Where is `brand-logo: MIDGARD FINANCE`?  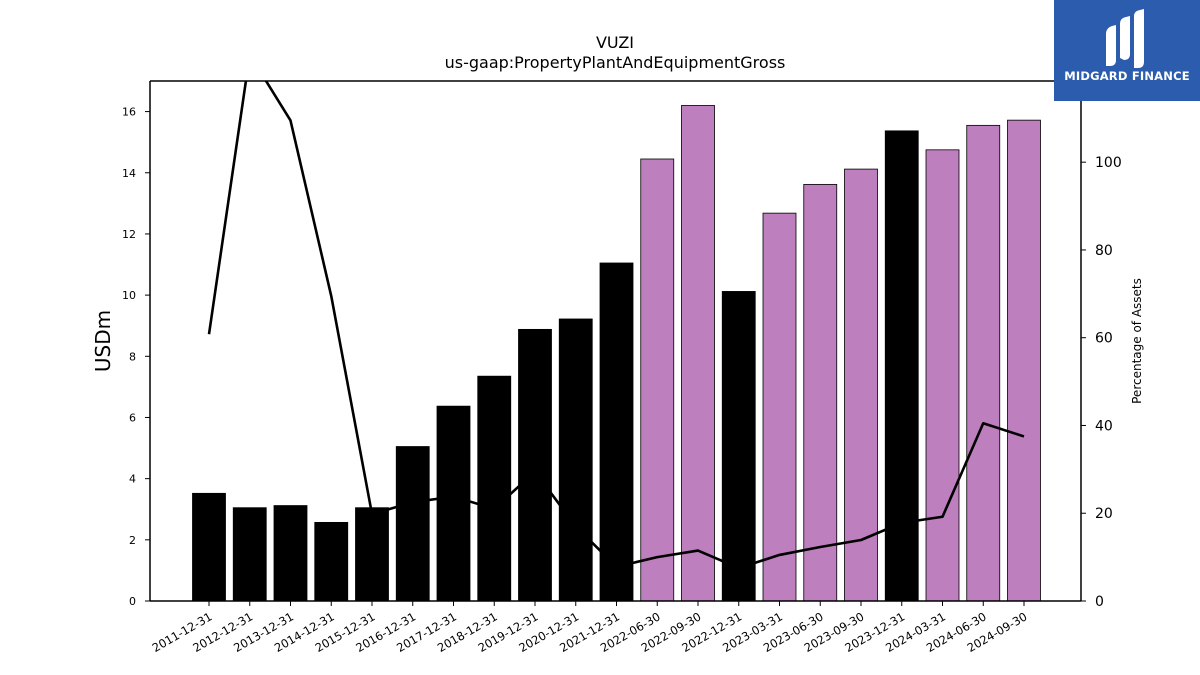
brand-logo: MIDGARD FINANCE is located at coordinates (1127, 50).